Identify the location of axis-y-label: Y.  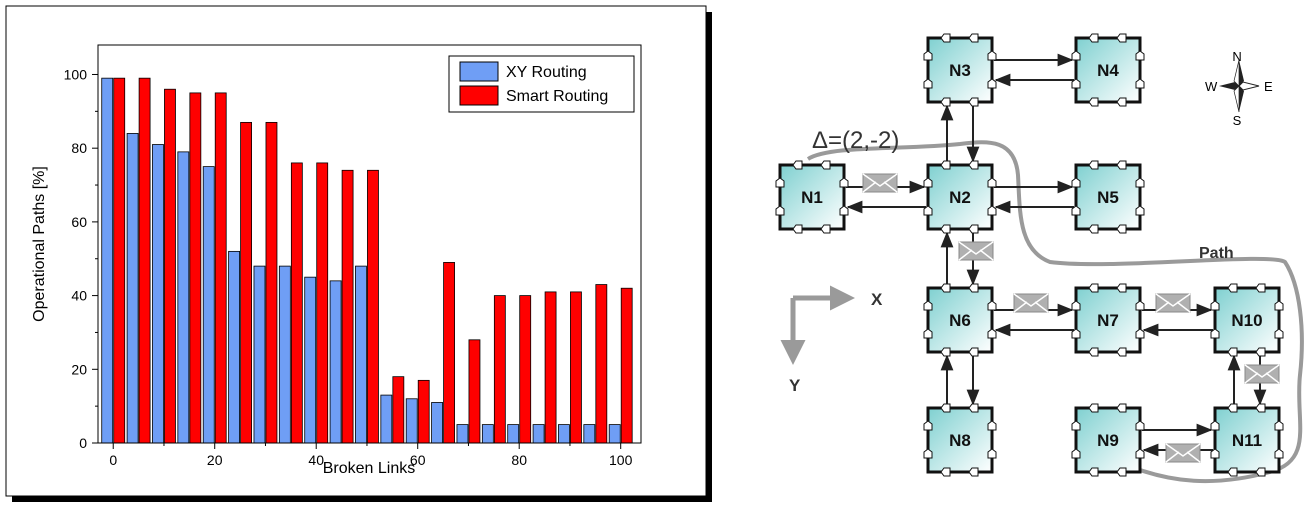
(795, 385).